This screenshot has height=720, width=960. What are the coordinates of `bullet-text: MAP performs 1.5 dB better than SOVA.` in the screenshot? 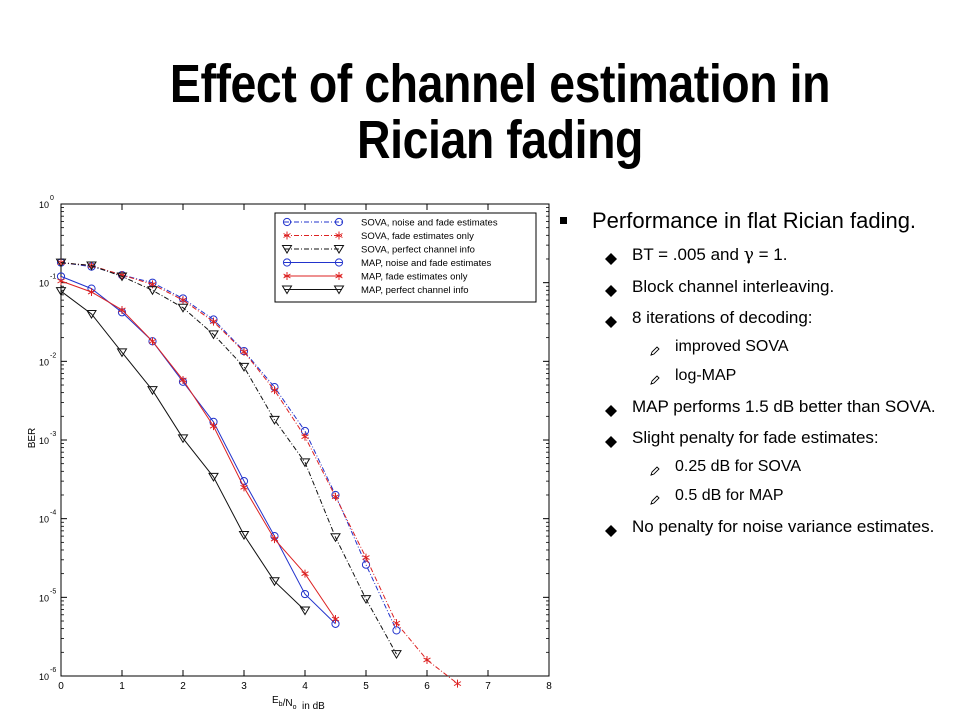 It's located at (784, 406).